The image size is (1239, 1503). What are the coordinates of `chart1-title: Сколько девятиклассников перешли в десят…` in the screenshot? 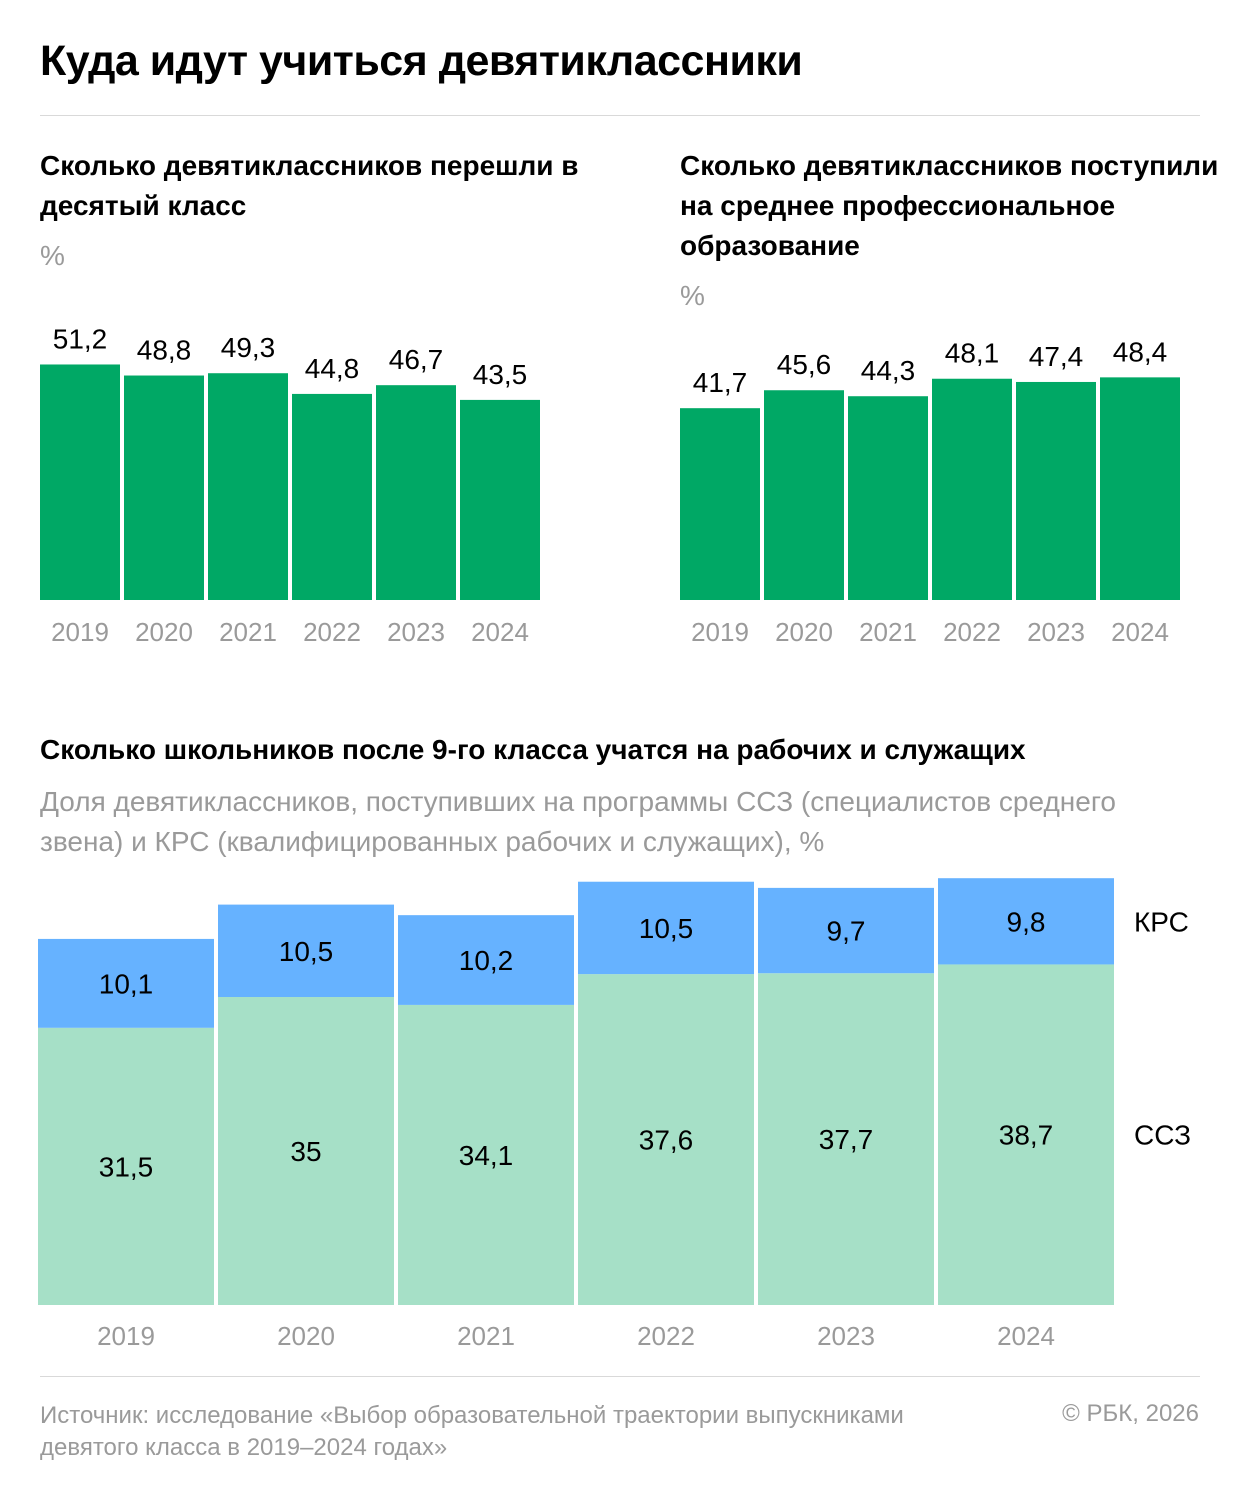 It's located at (309, 185).